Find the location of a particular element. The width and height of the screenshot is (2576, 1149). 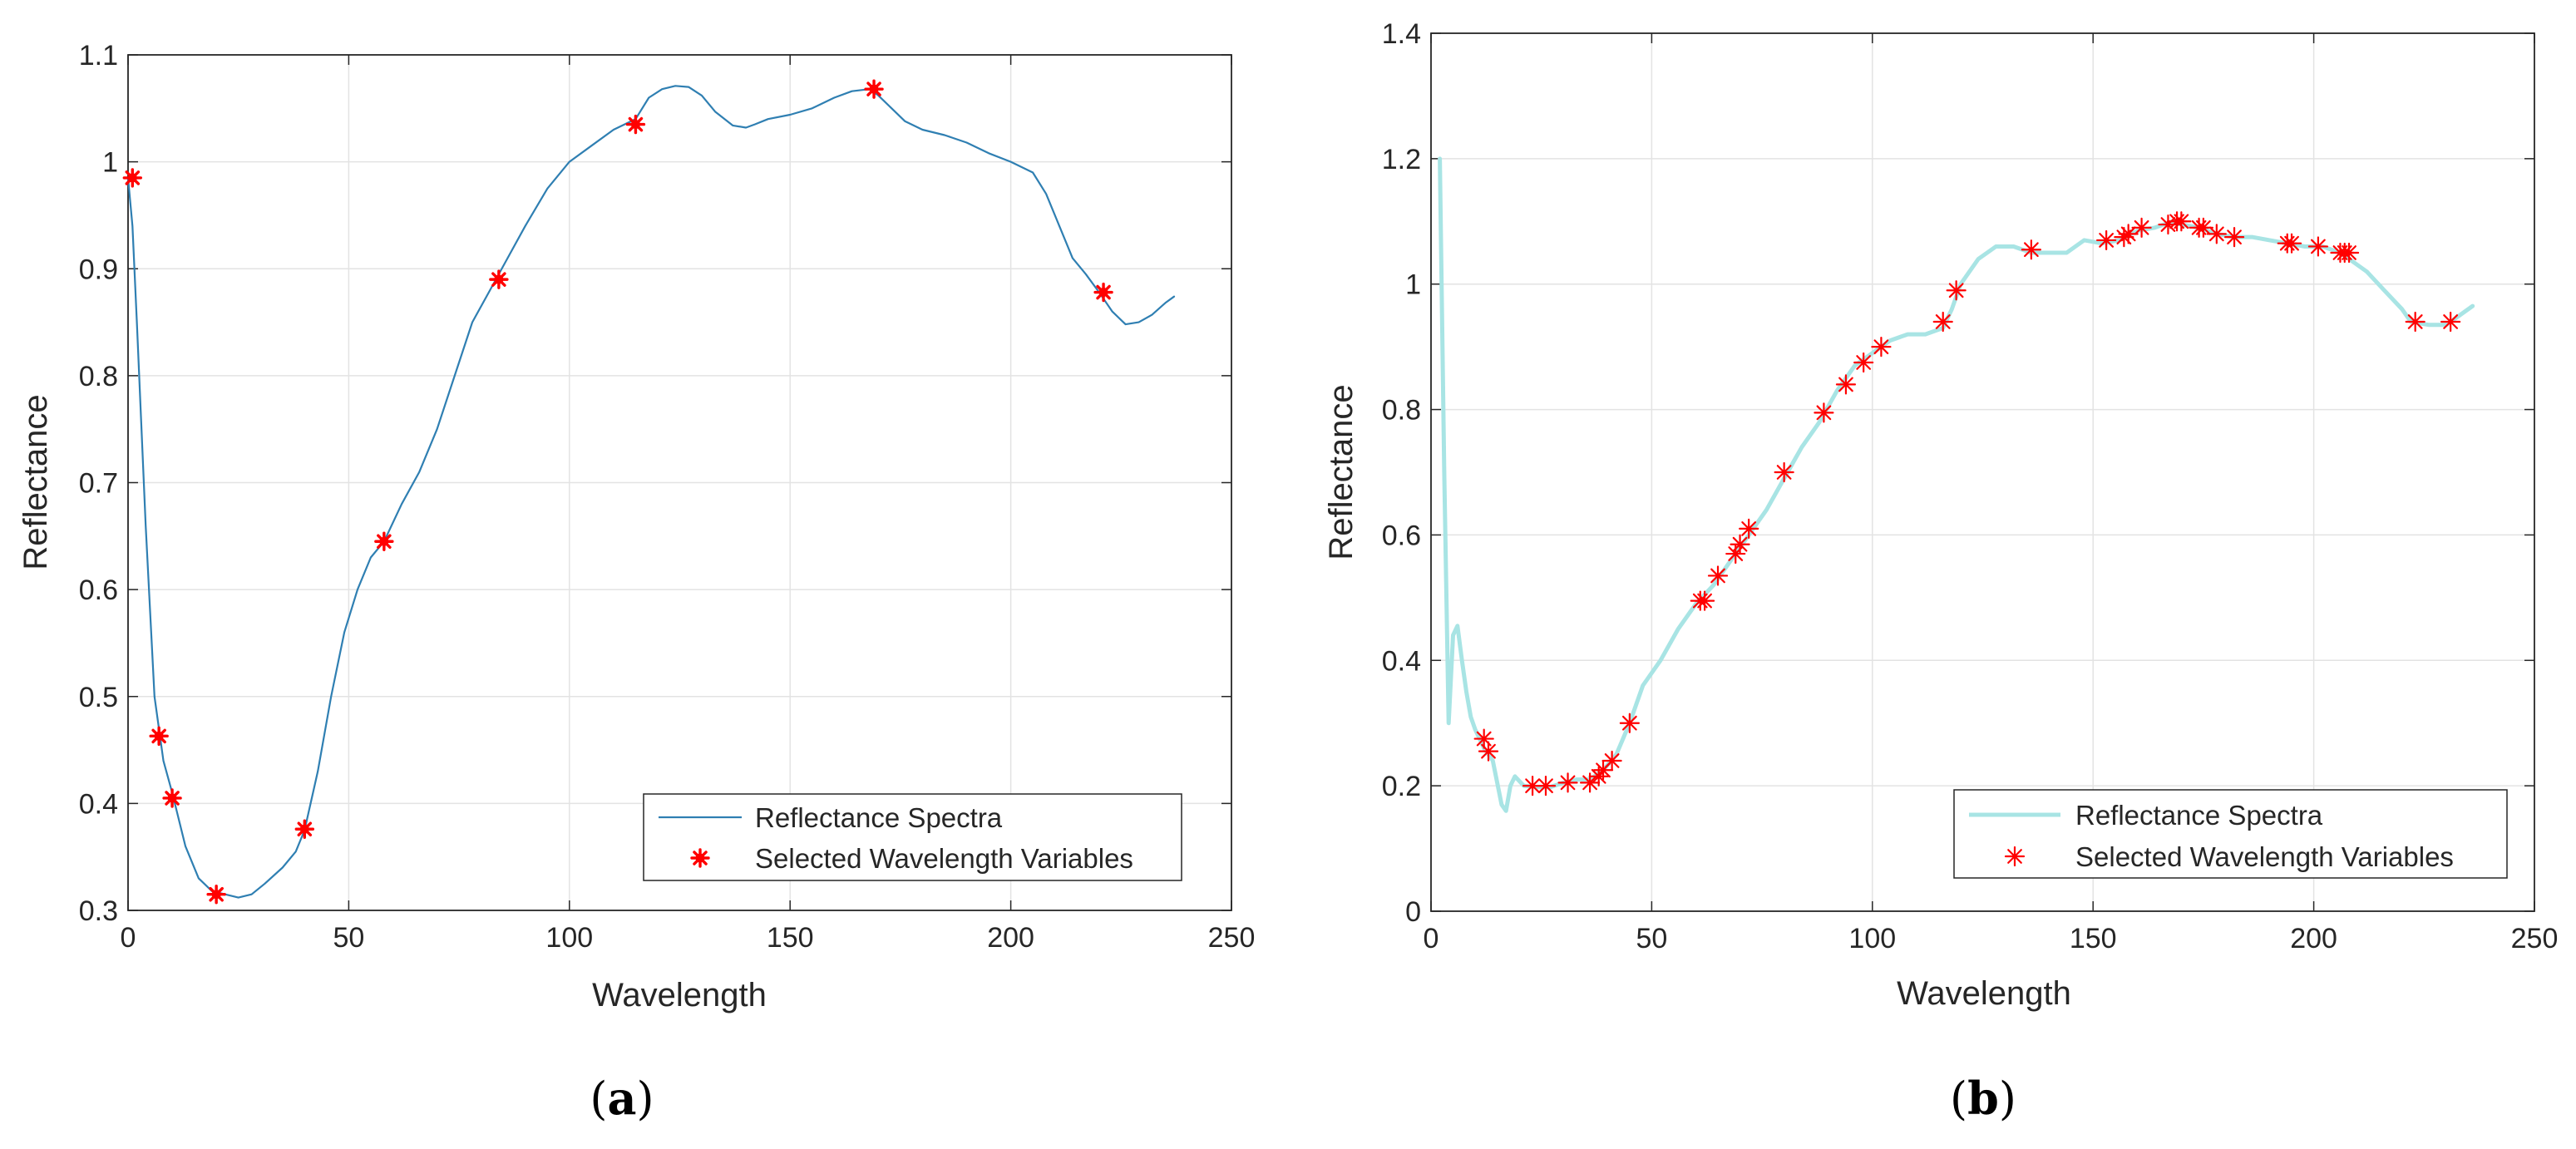

y-tick-label-b: 0.8 is located at coordinates (1401, 411).